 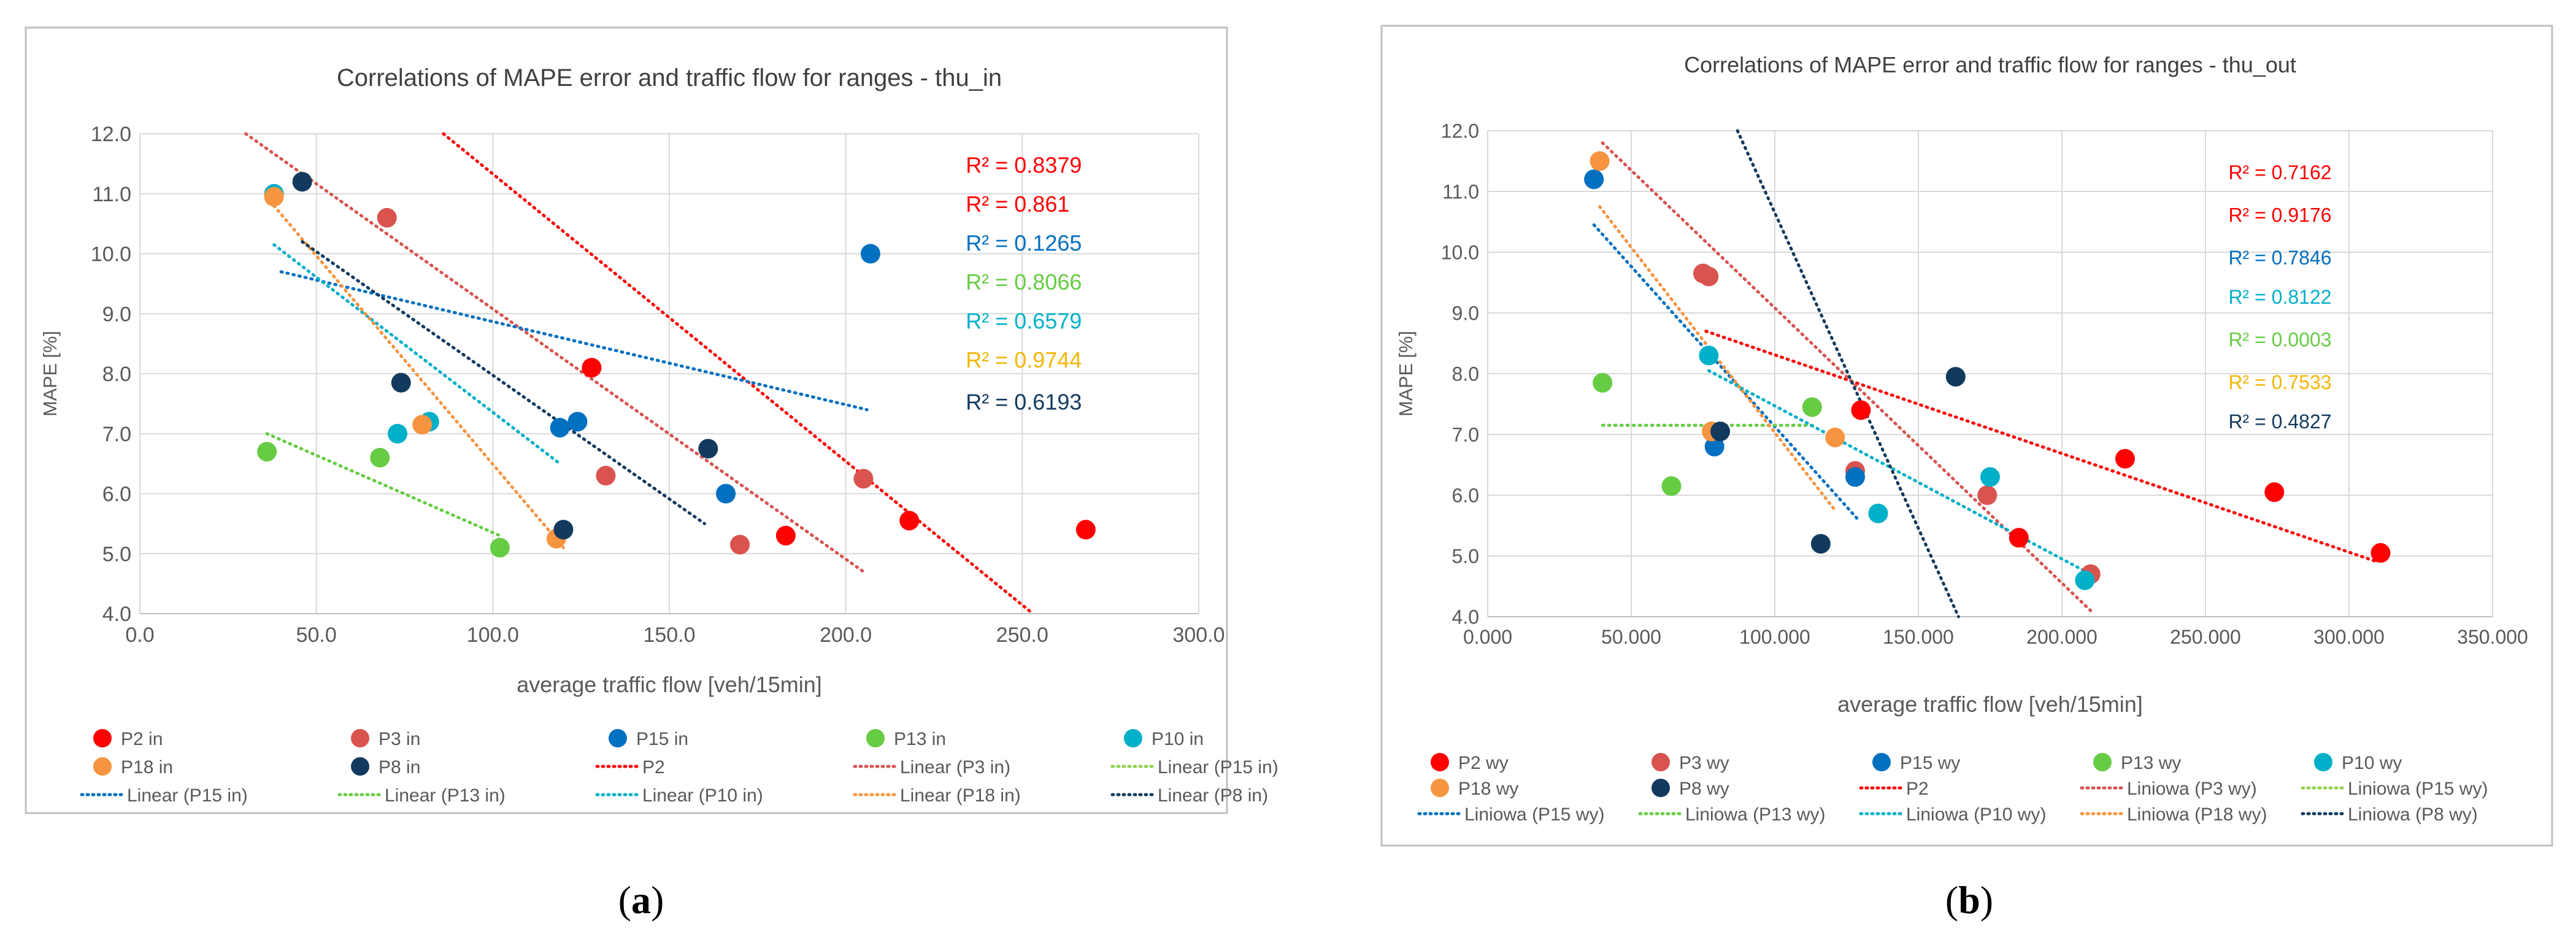 What do you see at coordinates (445, 795) in the screenshot?
I see `legend-label: Linear (P13 in)` at bounding box center [445, 795].